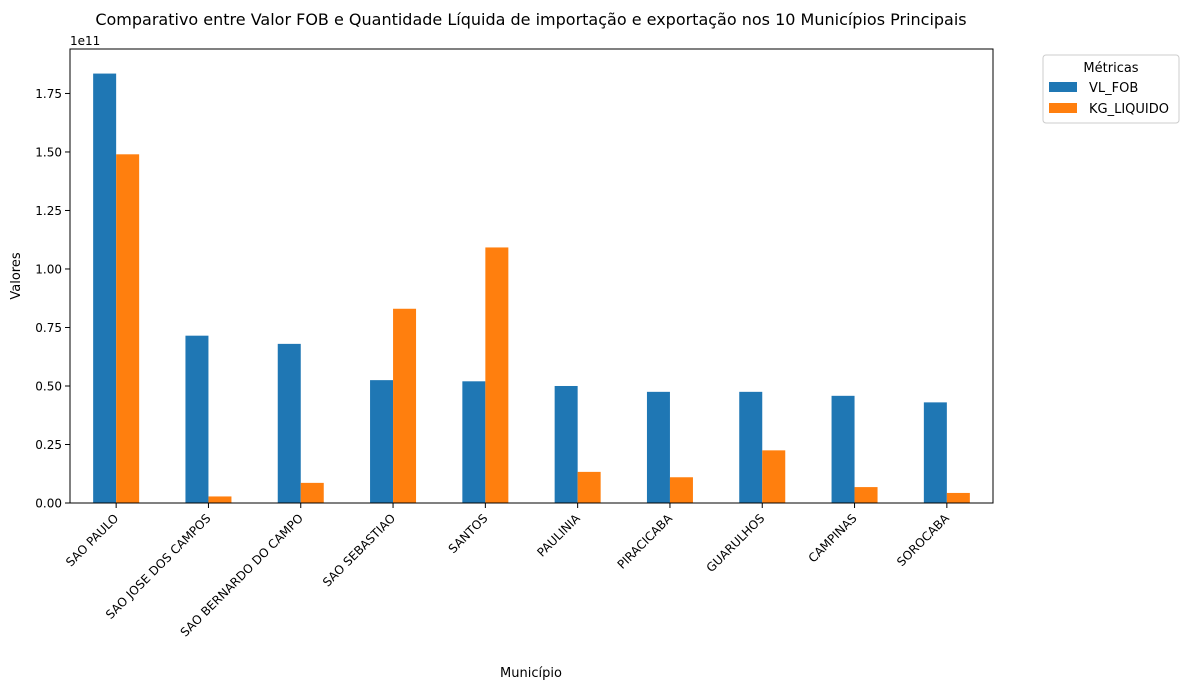  I want to click on legend-items: VL_FOB KG_LIQUIDO, so click(1109, 99).